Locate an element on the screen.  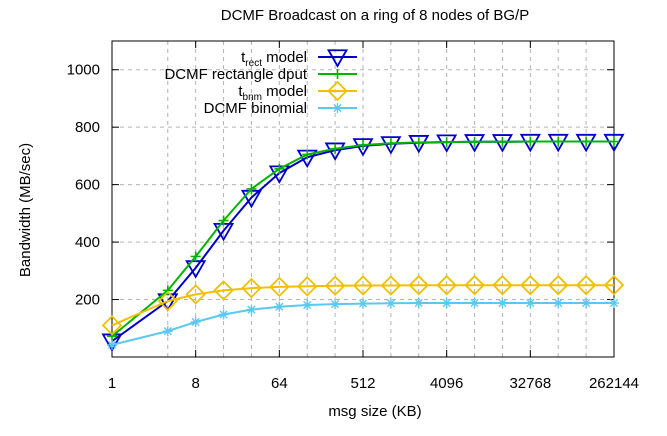
x-tick-label: 64 is located at coordinates (279, 383).